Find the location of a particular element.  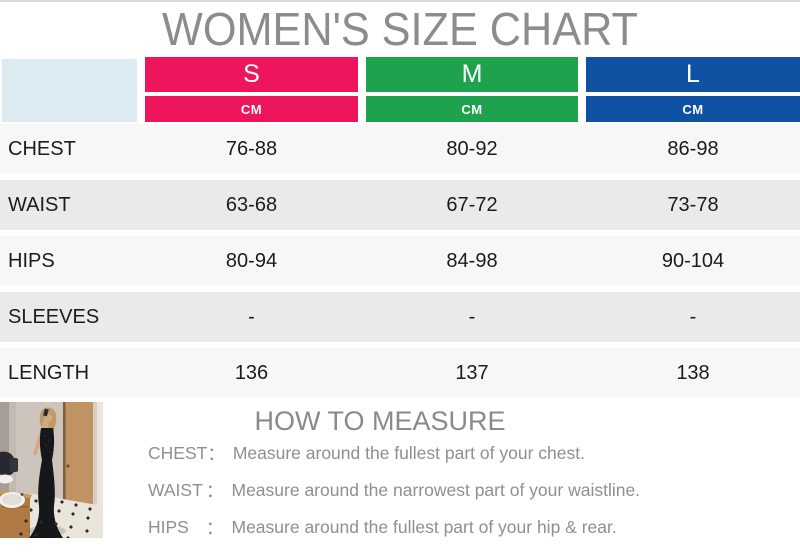

row-label: LENGTH is located at coordinates (49, 372).